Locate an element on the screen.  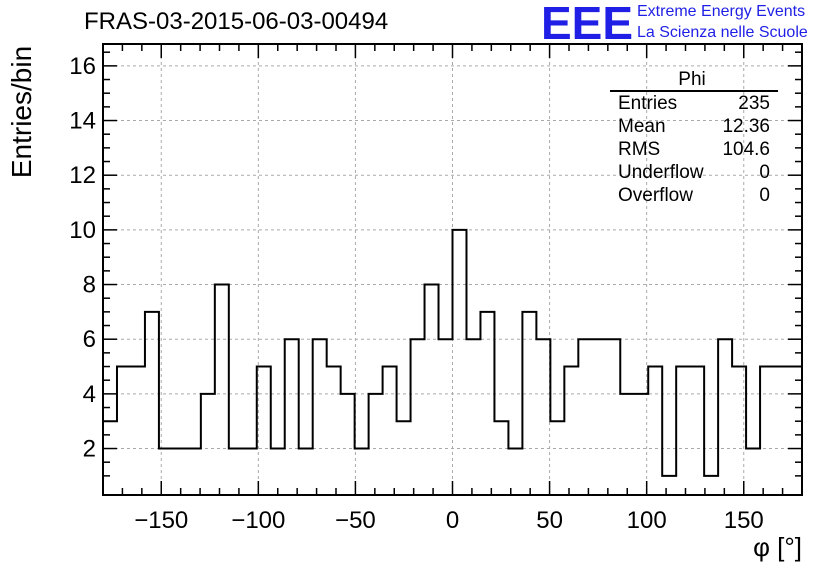
x-tick-label: 0 is located at coordinates (452, 520).